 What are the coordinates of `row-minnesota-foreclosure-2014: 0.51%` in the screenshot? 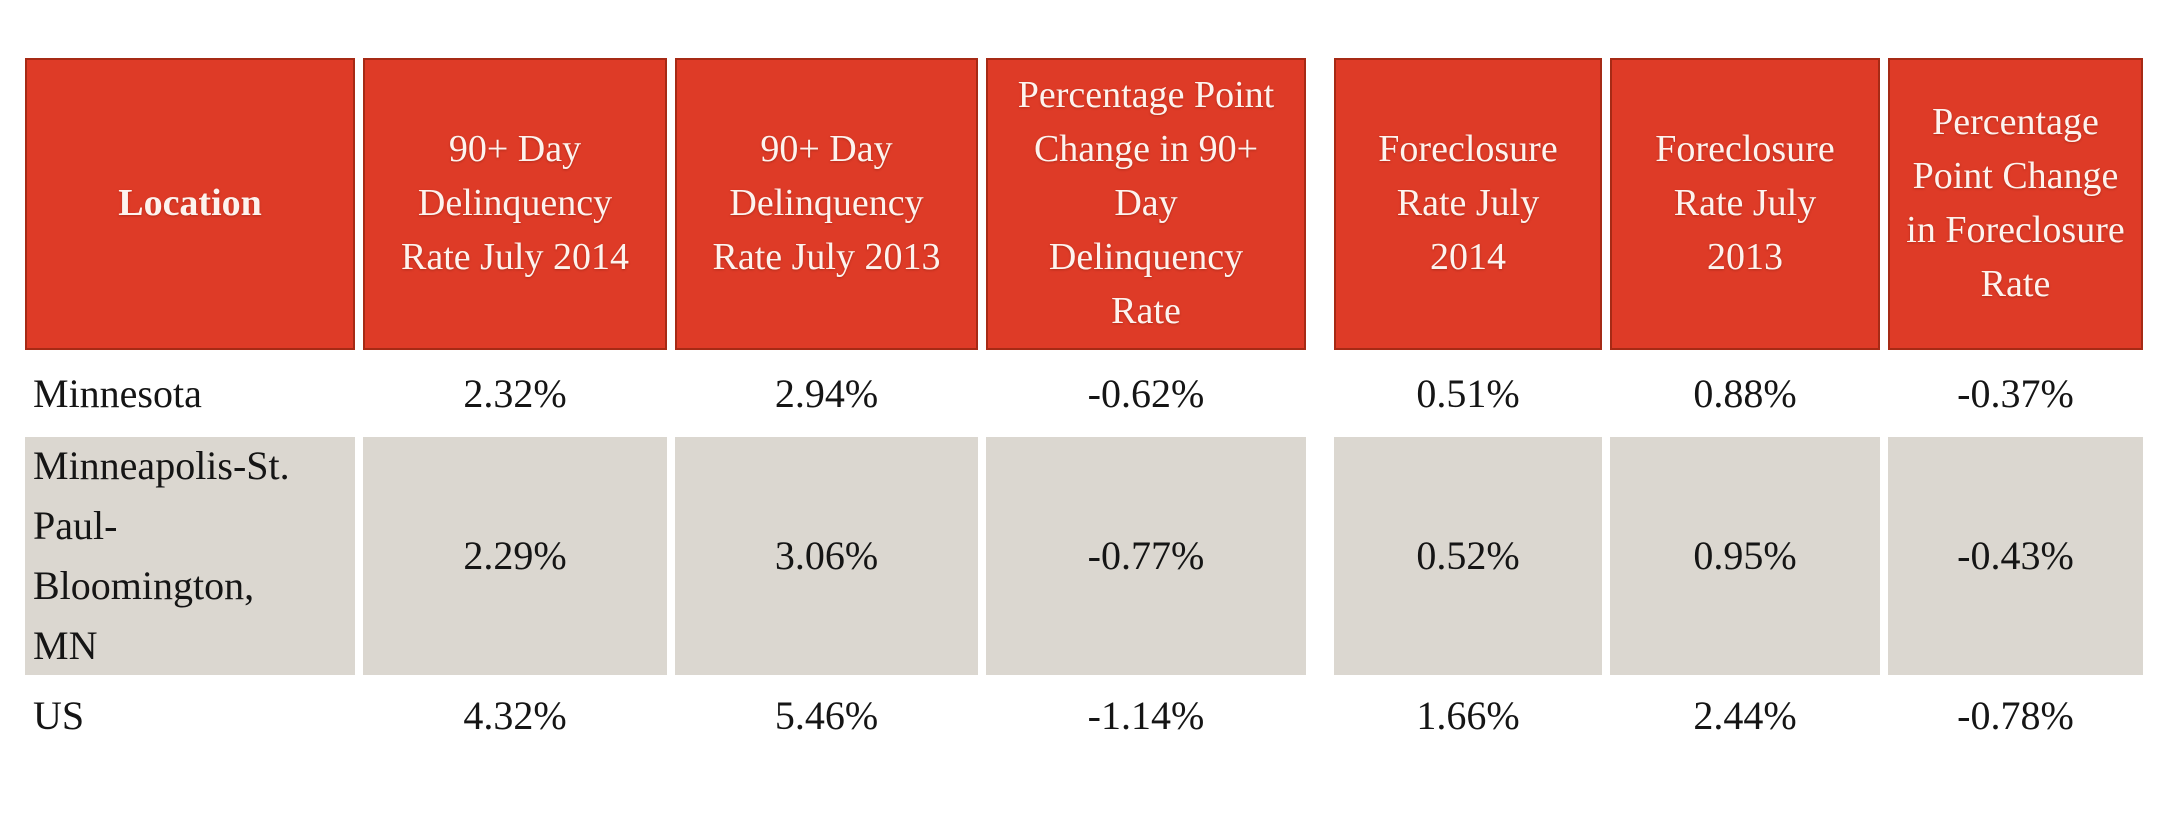 It's located at (1468, 393).